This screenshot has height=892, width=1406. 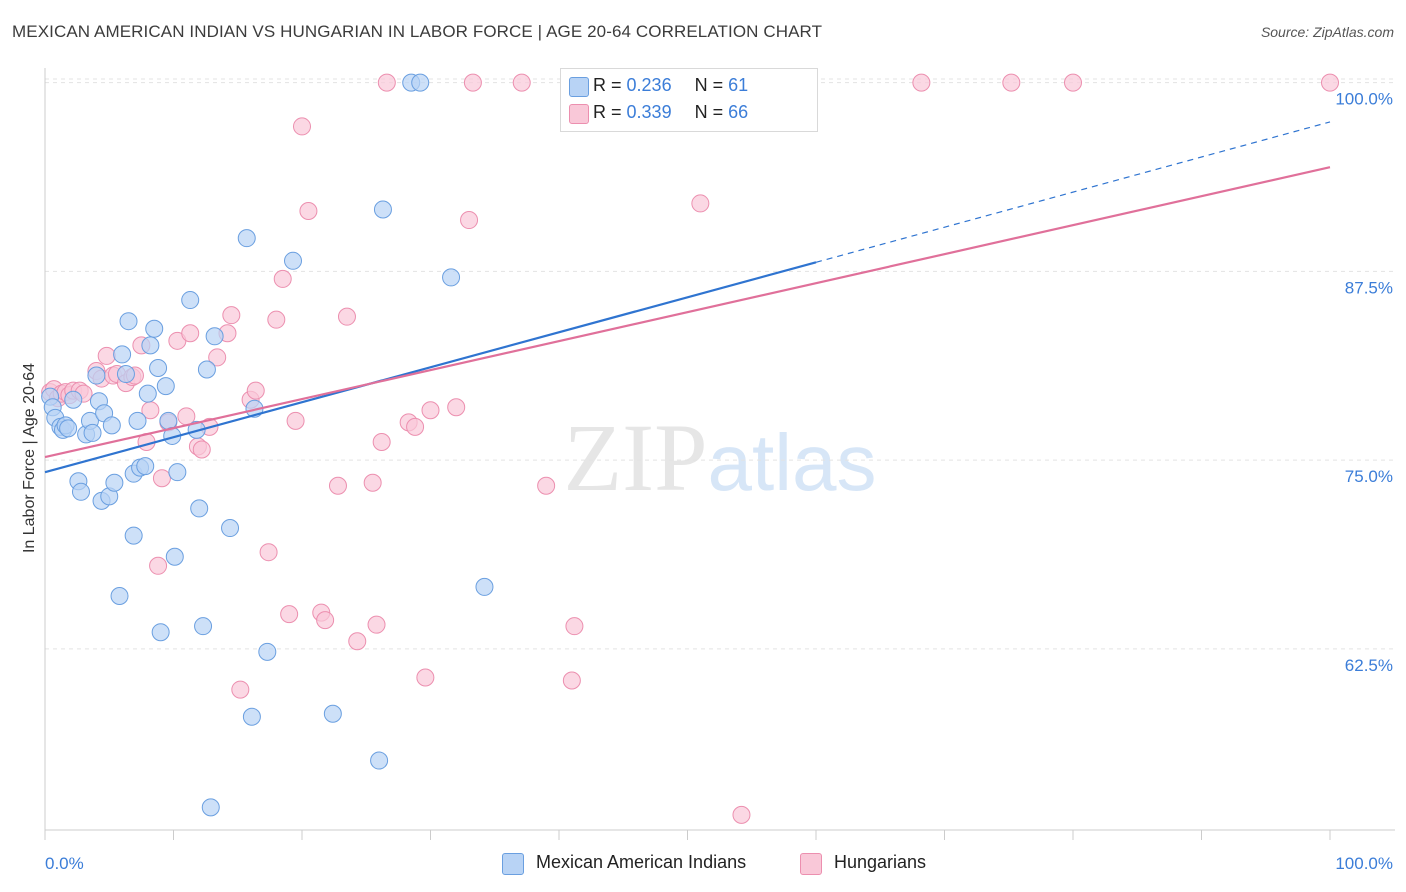 I want to click on stats-row-pink: R = 0.339 N = 66, so click(x=658, y=114).